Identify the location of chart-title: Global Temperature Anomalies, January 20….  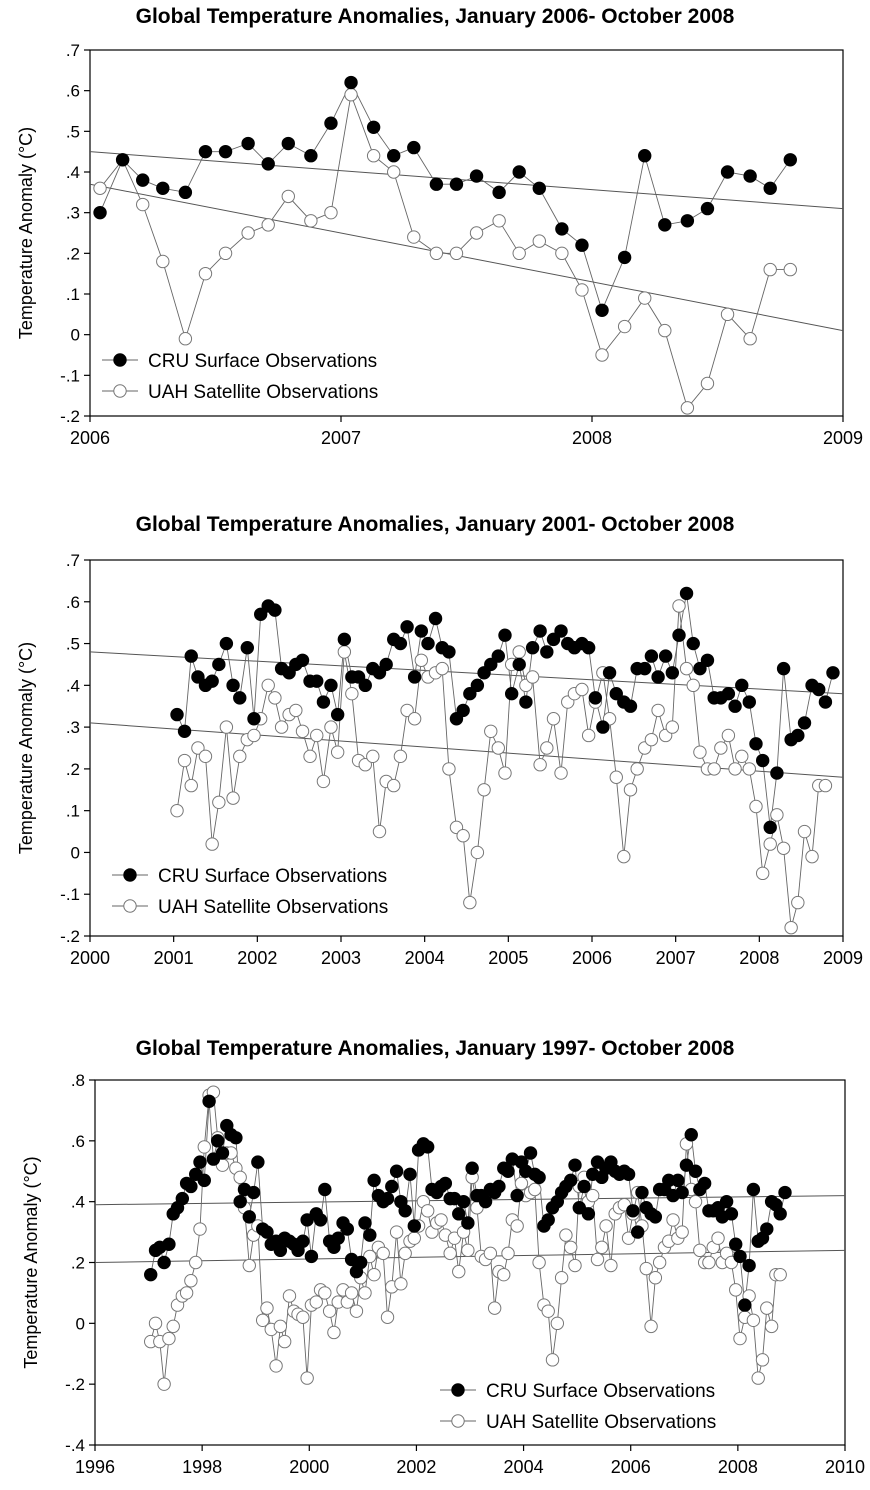
(435, 16).